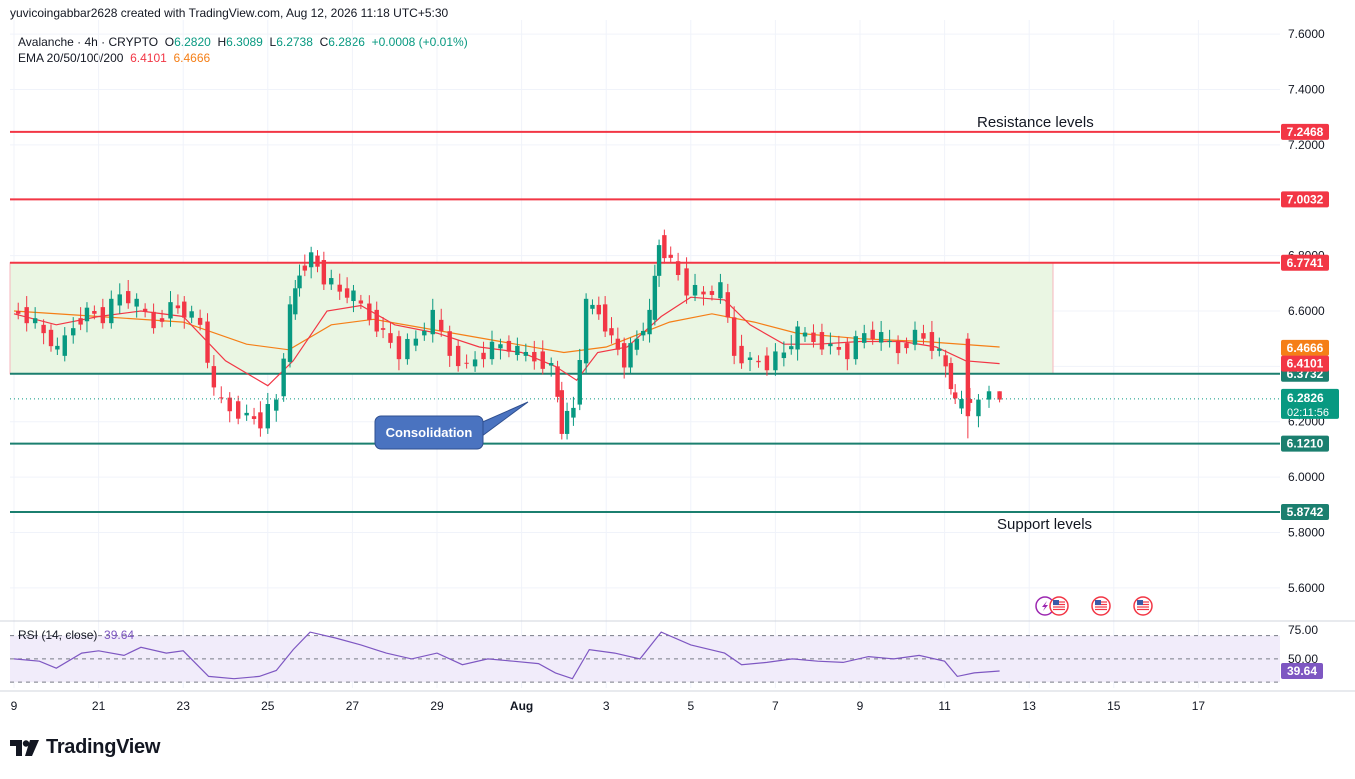 Image resolution: width=1355 pixels, height=779 pixels. What do you see at coordinates (192, 58) in the screenshot?
I see `ema50-value: 6.4666` at bounding box center [192, 58].